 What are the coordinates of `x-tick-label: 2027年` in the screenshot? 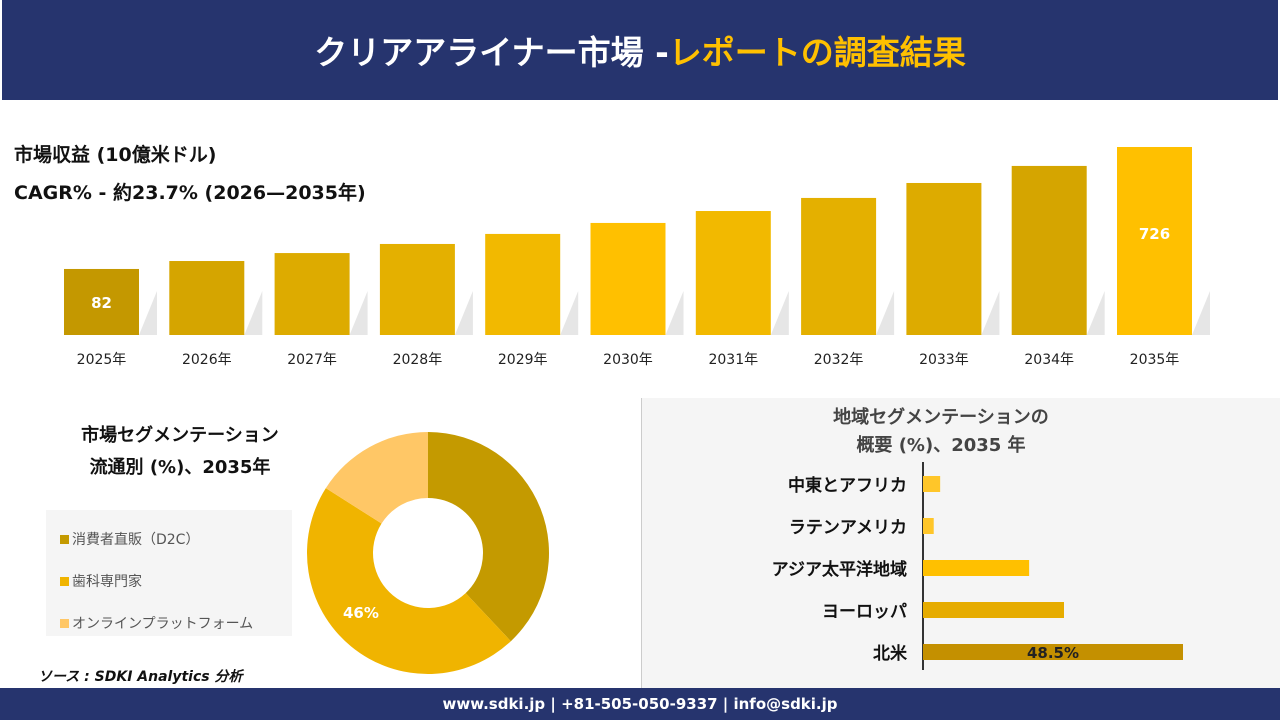 It's located at (312, 360).